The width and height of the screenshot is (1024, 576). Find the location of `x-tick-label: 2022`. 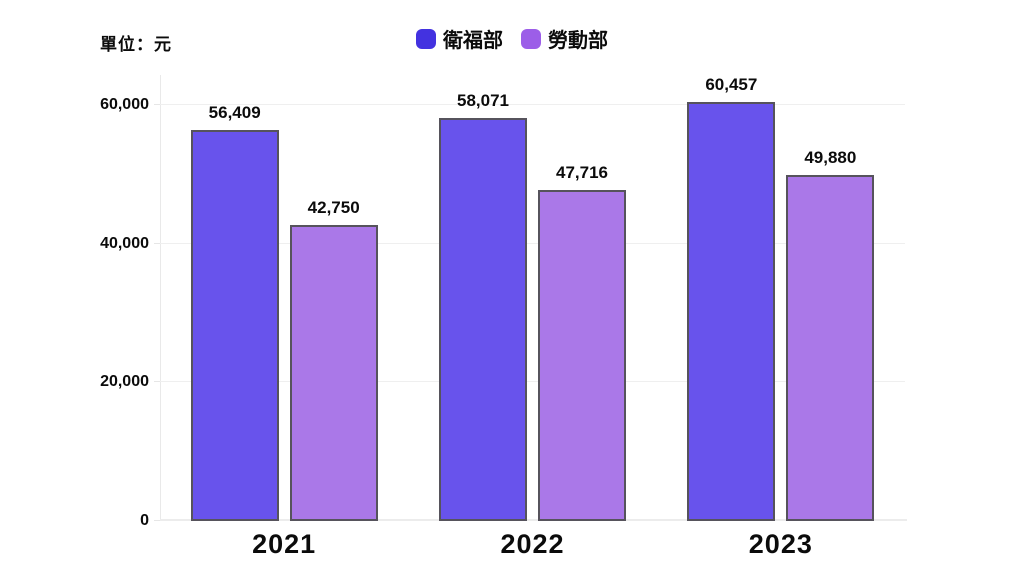

x-tick-label: 2022 is located at coordinates (532, 544).